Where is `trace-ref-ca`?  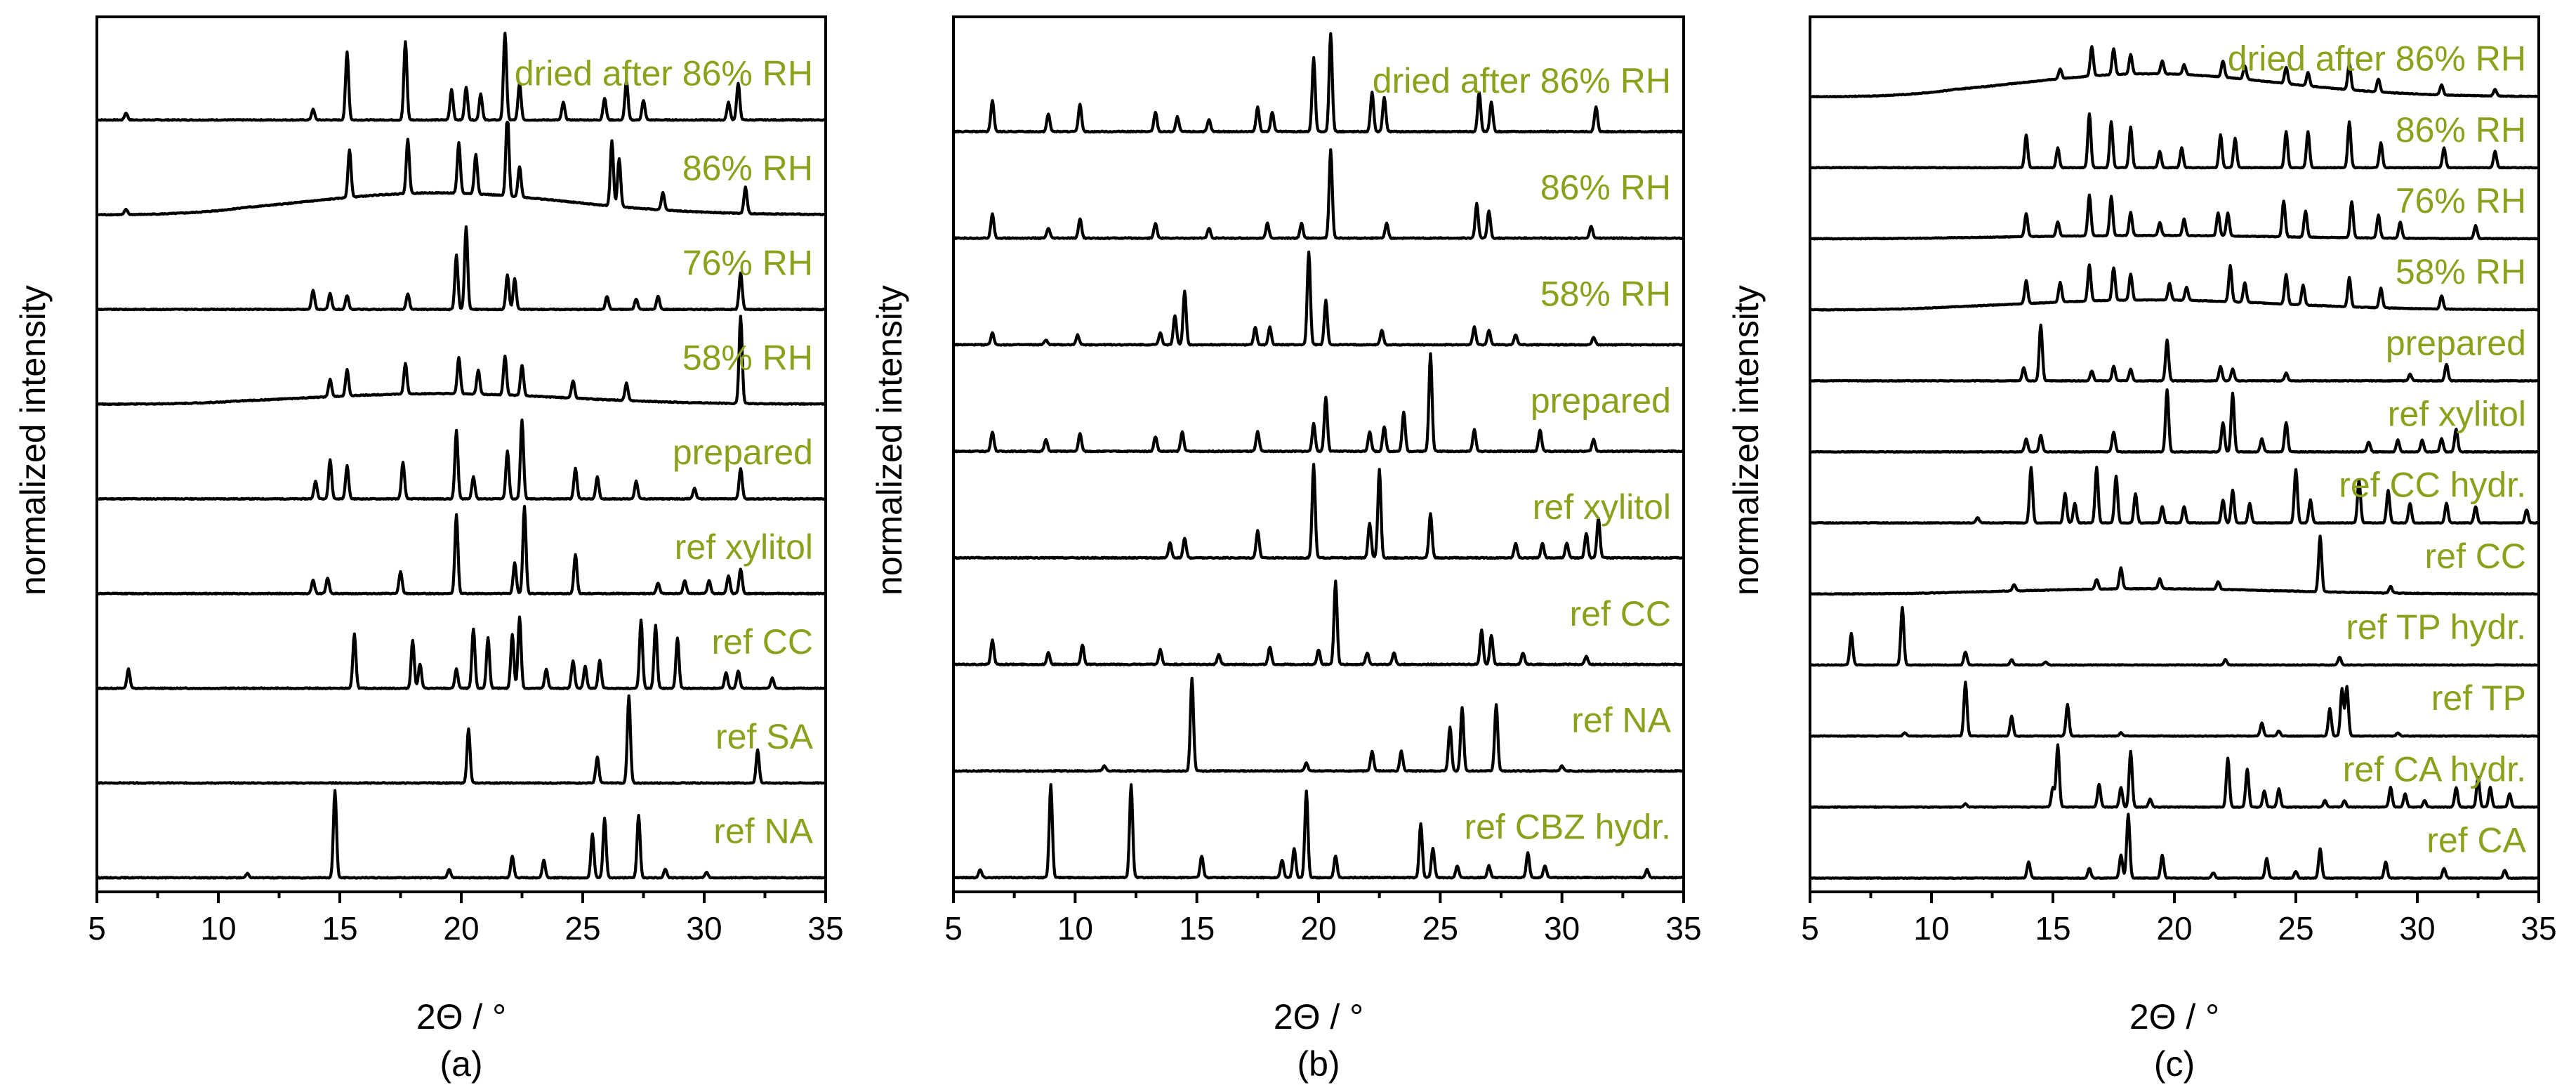
trace-ref-ca is located at coordinates (2174, 846).